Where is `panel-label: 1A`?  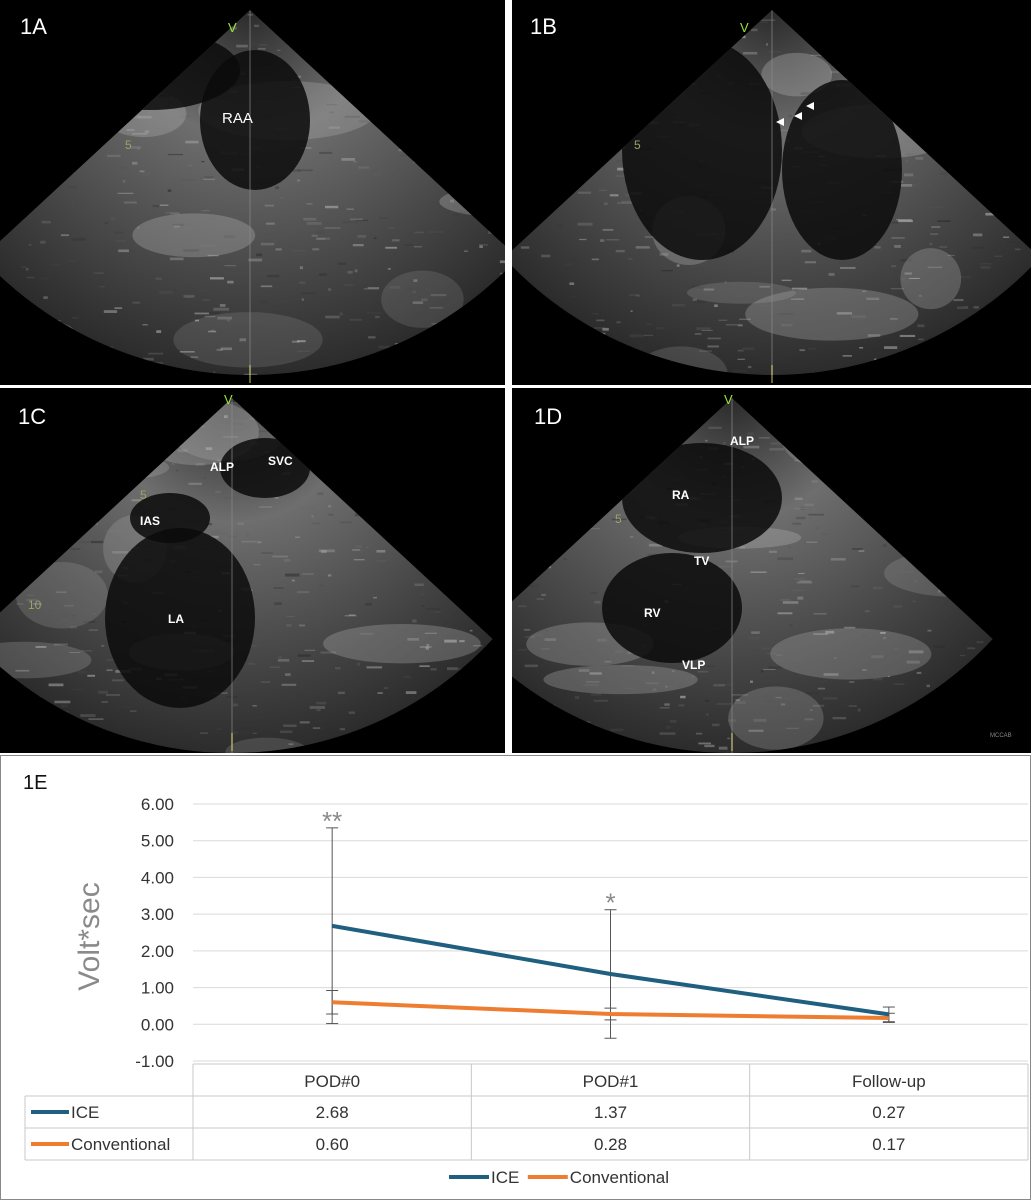 panel-label: 1A is located at coordinates (33, 26).